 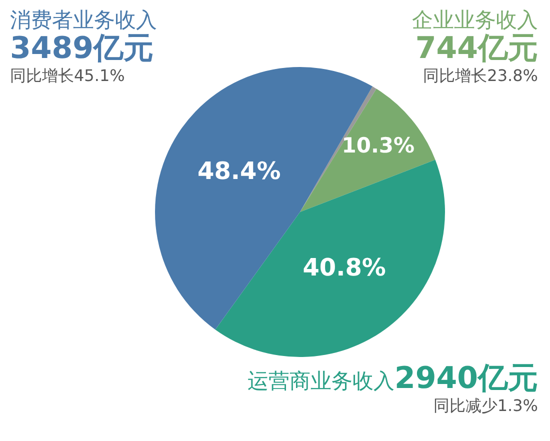 What do you see at coordinates (68, 76) in the screenshot?
I see `text: 同比增长45.1%` at bounding box center [68, 76].